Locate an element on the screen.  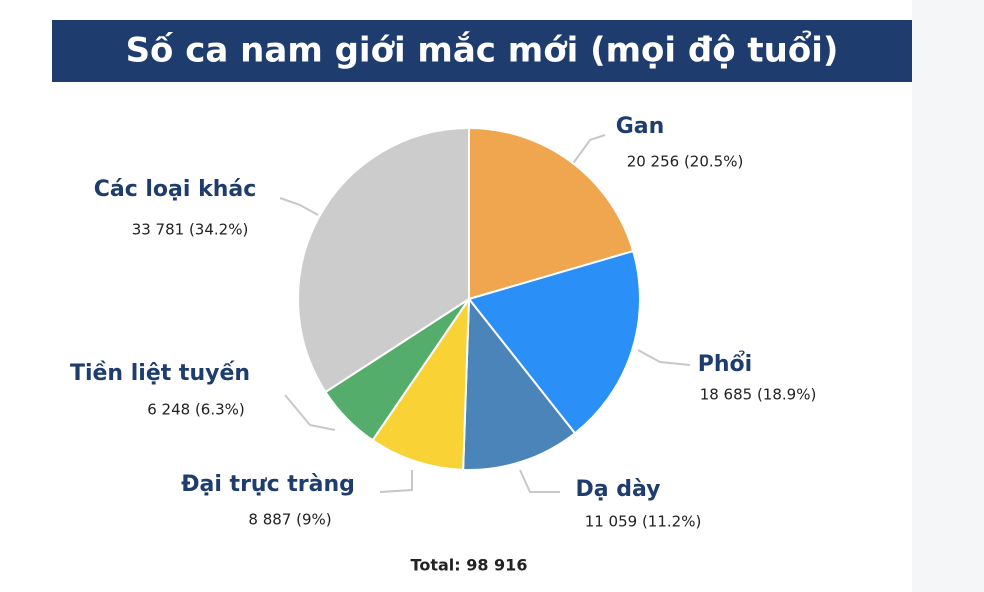
slice-value-label: 33 781 (34.2%) is located at coordinates (190, 230).